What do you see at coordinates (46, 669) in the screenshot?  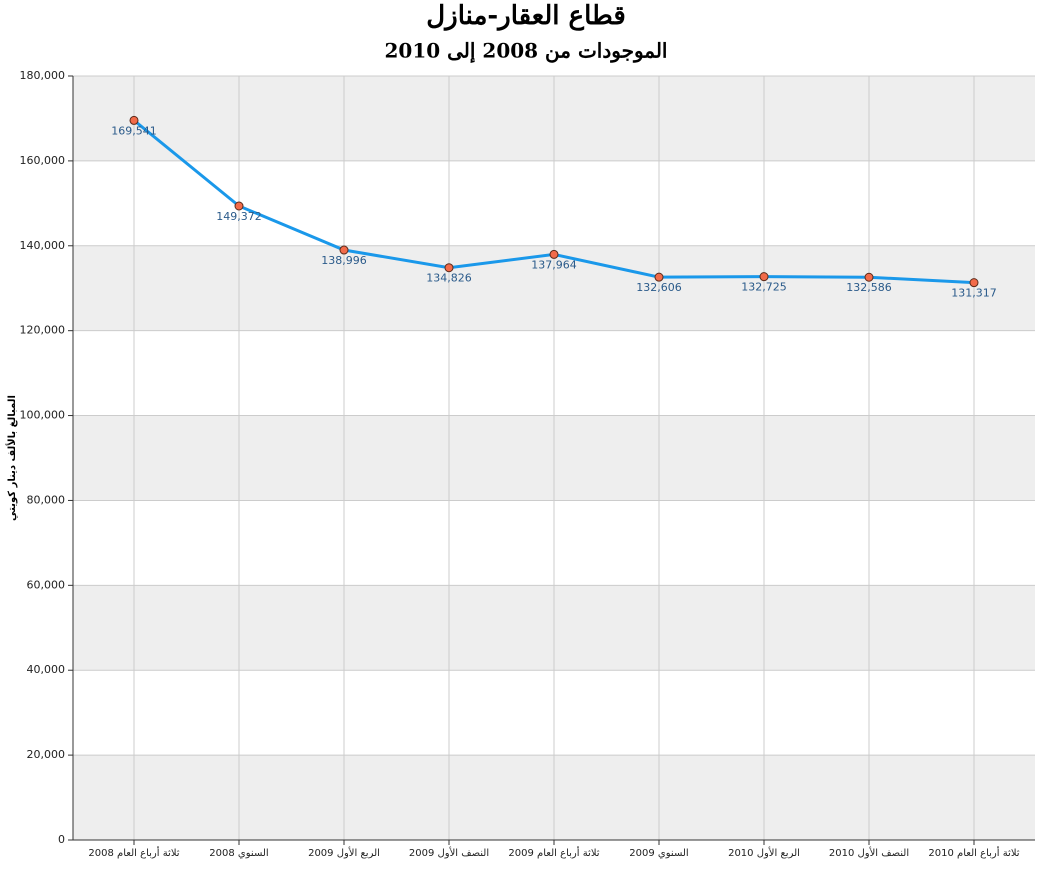 I see `y-tick-label: 40,000` at bounding box center [46, 669].